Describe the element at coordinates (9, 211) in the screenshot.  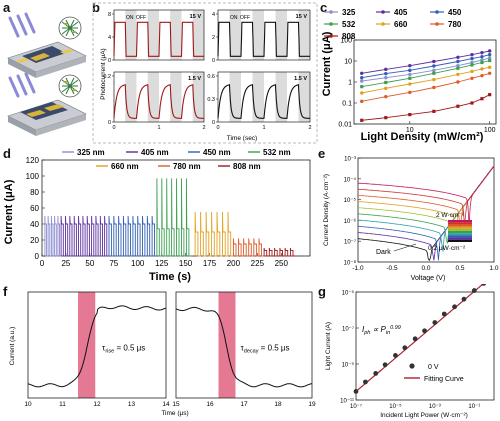
I see `d-ylabel: Current (μA)` at that location.